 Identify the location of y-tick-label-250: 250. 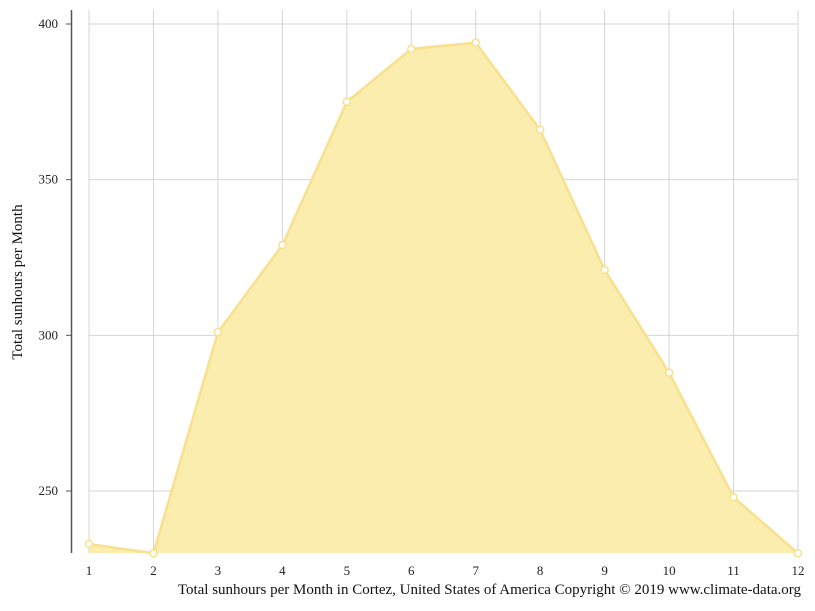
(49, 490).